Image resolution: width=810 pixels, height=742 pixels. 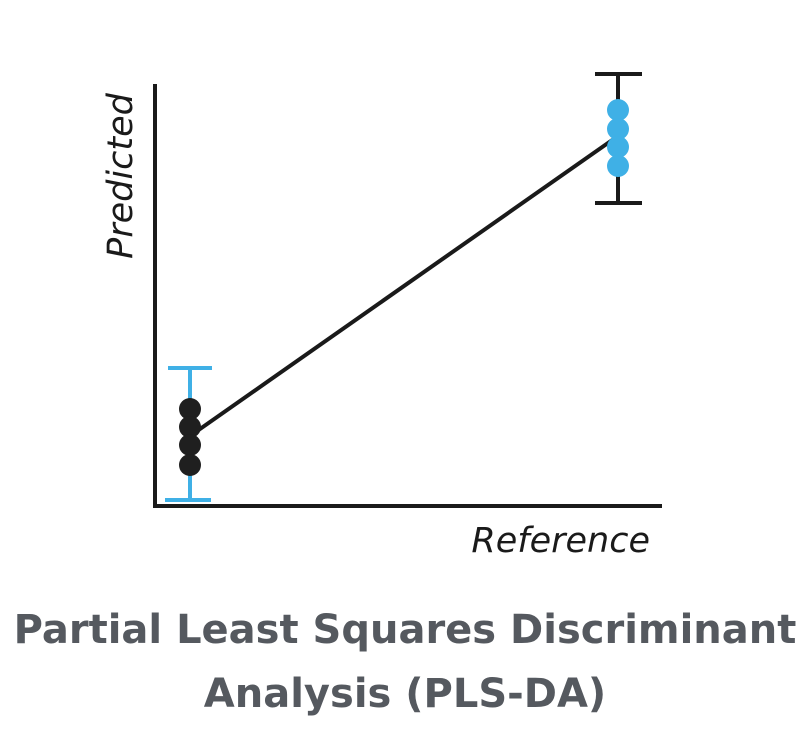 I want to click on group-low-points, so click(x=190, y=437).